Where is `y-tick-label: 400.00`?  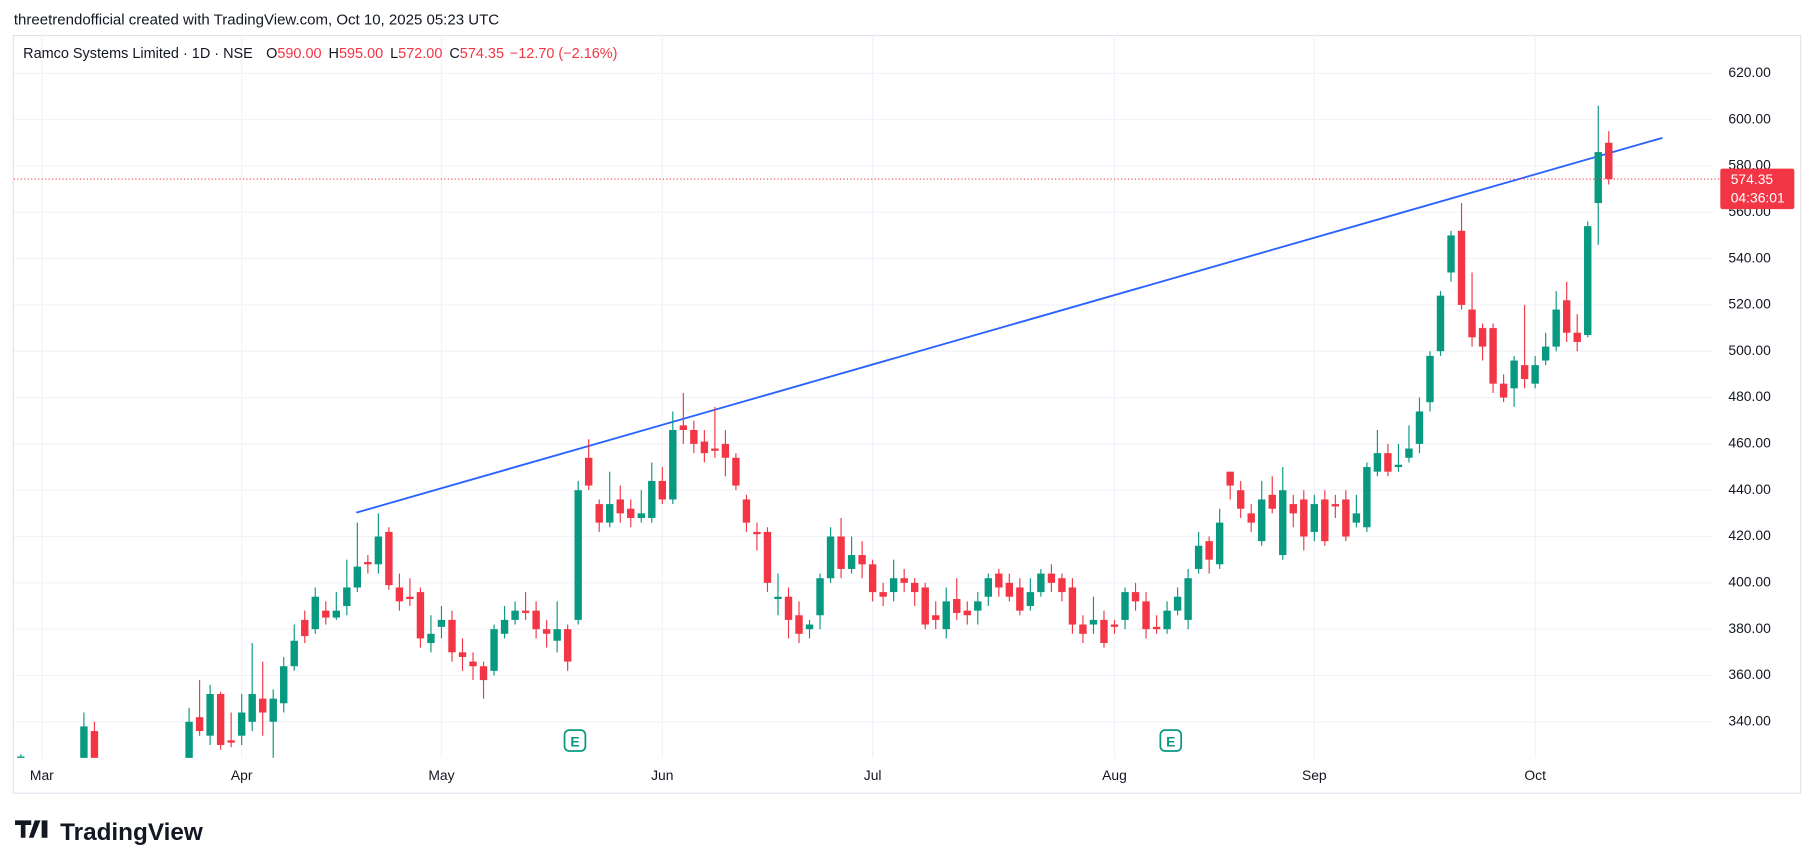
y-tick-label: 400.00 is located at coordinates (1749, 582).